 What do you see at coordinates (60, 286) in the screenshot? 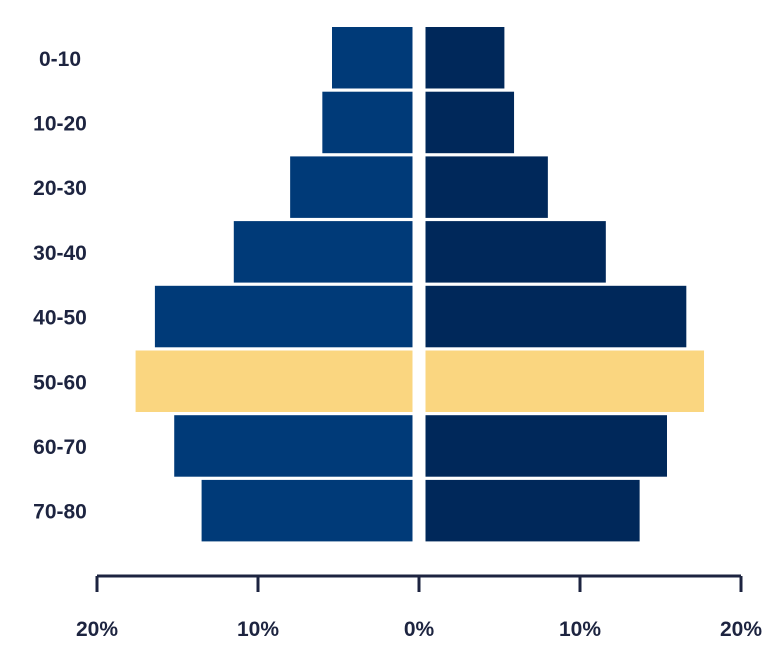
I see `category-labels: 0-10 10-20 20-30 30-40 40-50 50-60 60-70 70-80` at bounding box center [60, 286].